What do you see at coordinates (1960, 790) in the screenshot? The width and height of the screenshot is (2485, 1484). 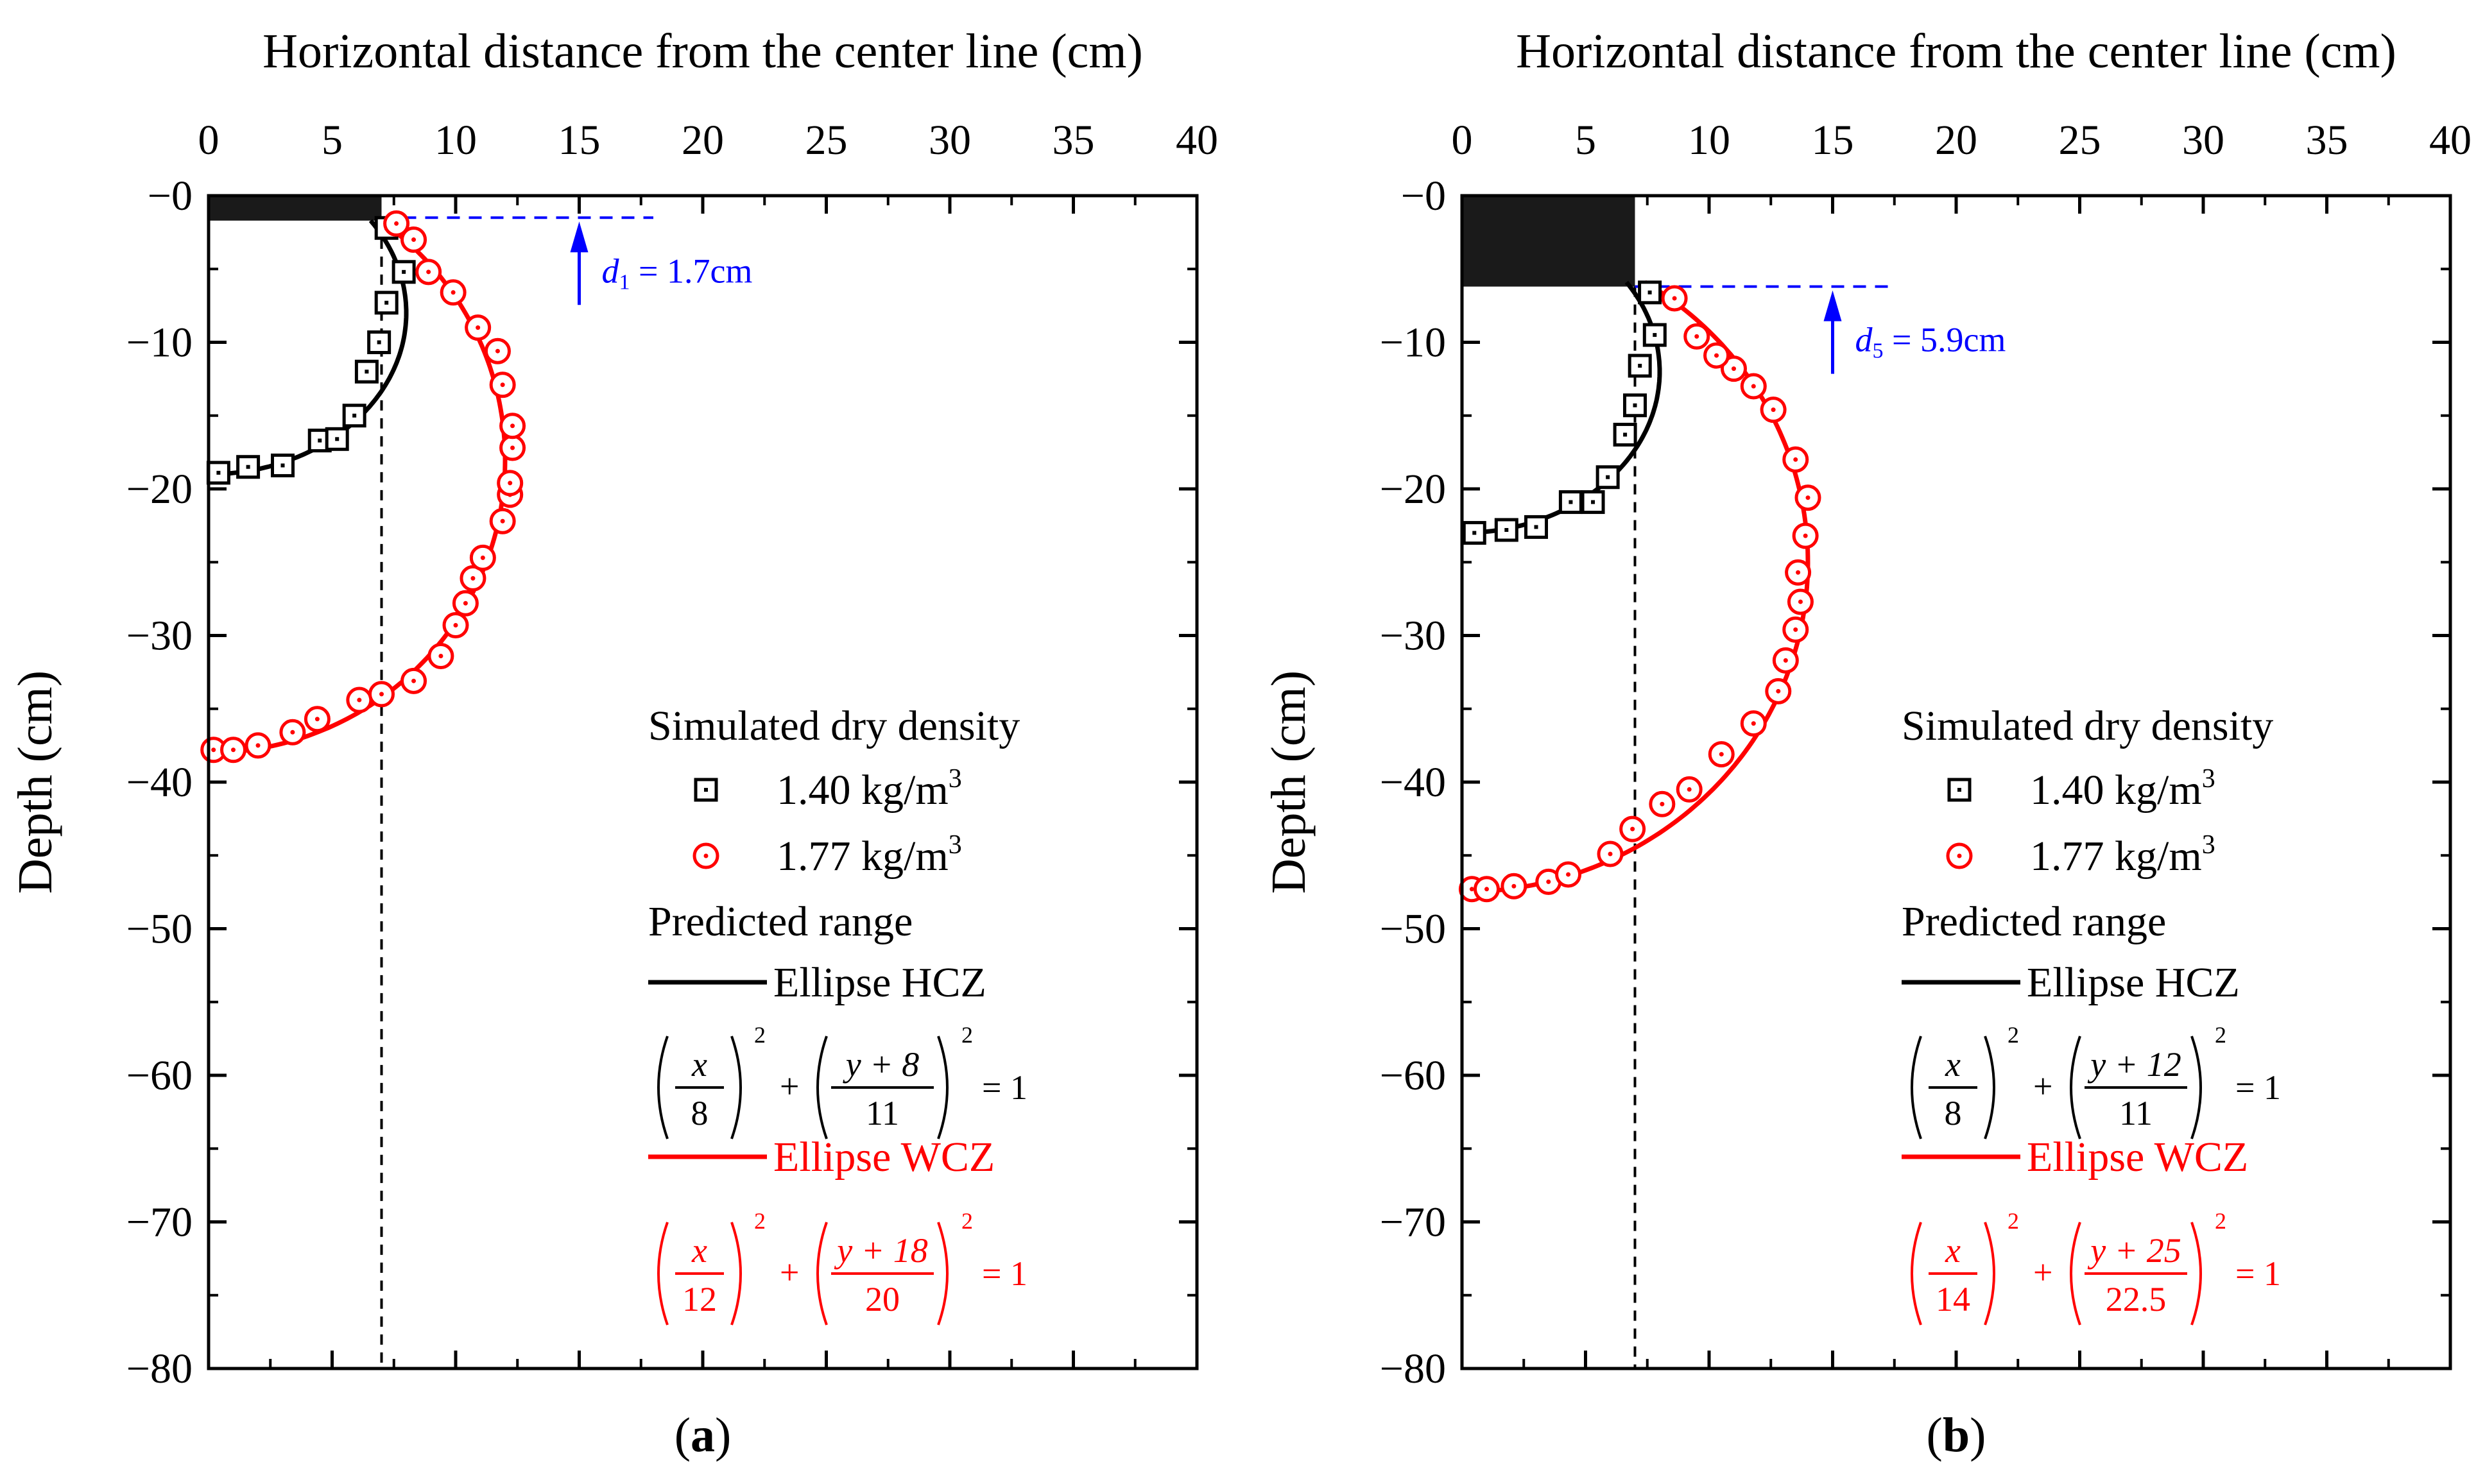 I see `legend-square-marker` at bounding box center [1960, 790].